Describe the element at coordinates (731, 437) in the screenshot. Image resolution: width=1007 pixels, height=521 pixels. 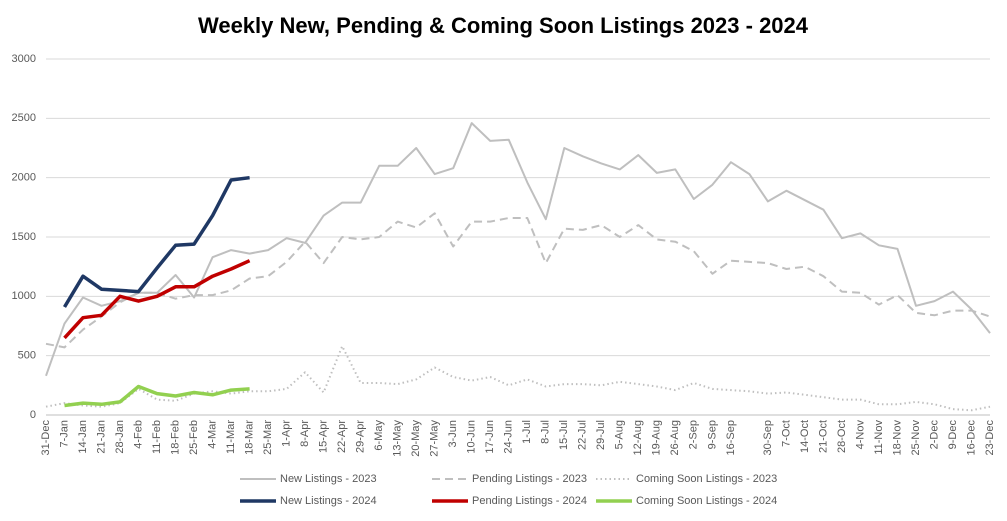
I see `x-tick-label: 16-Sep` at that location.